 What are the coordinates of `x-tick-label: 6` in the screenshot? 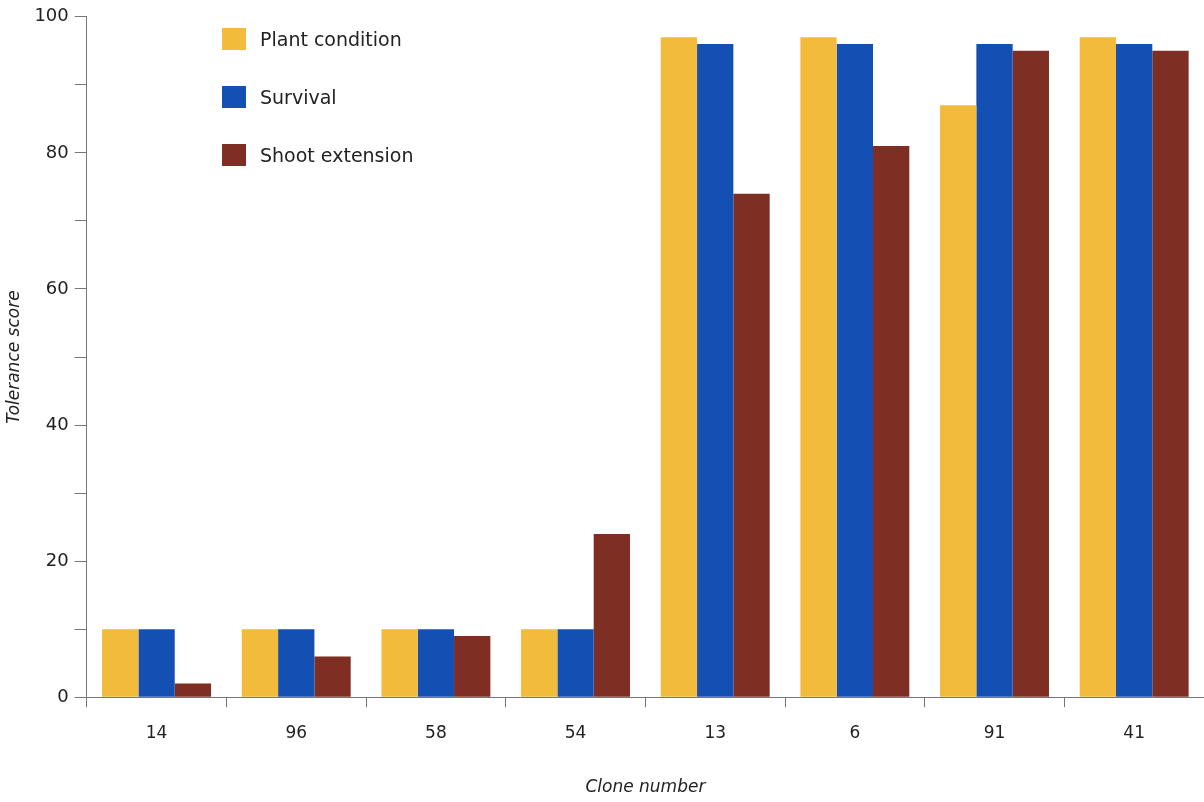 It's located at (855, 731).